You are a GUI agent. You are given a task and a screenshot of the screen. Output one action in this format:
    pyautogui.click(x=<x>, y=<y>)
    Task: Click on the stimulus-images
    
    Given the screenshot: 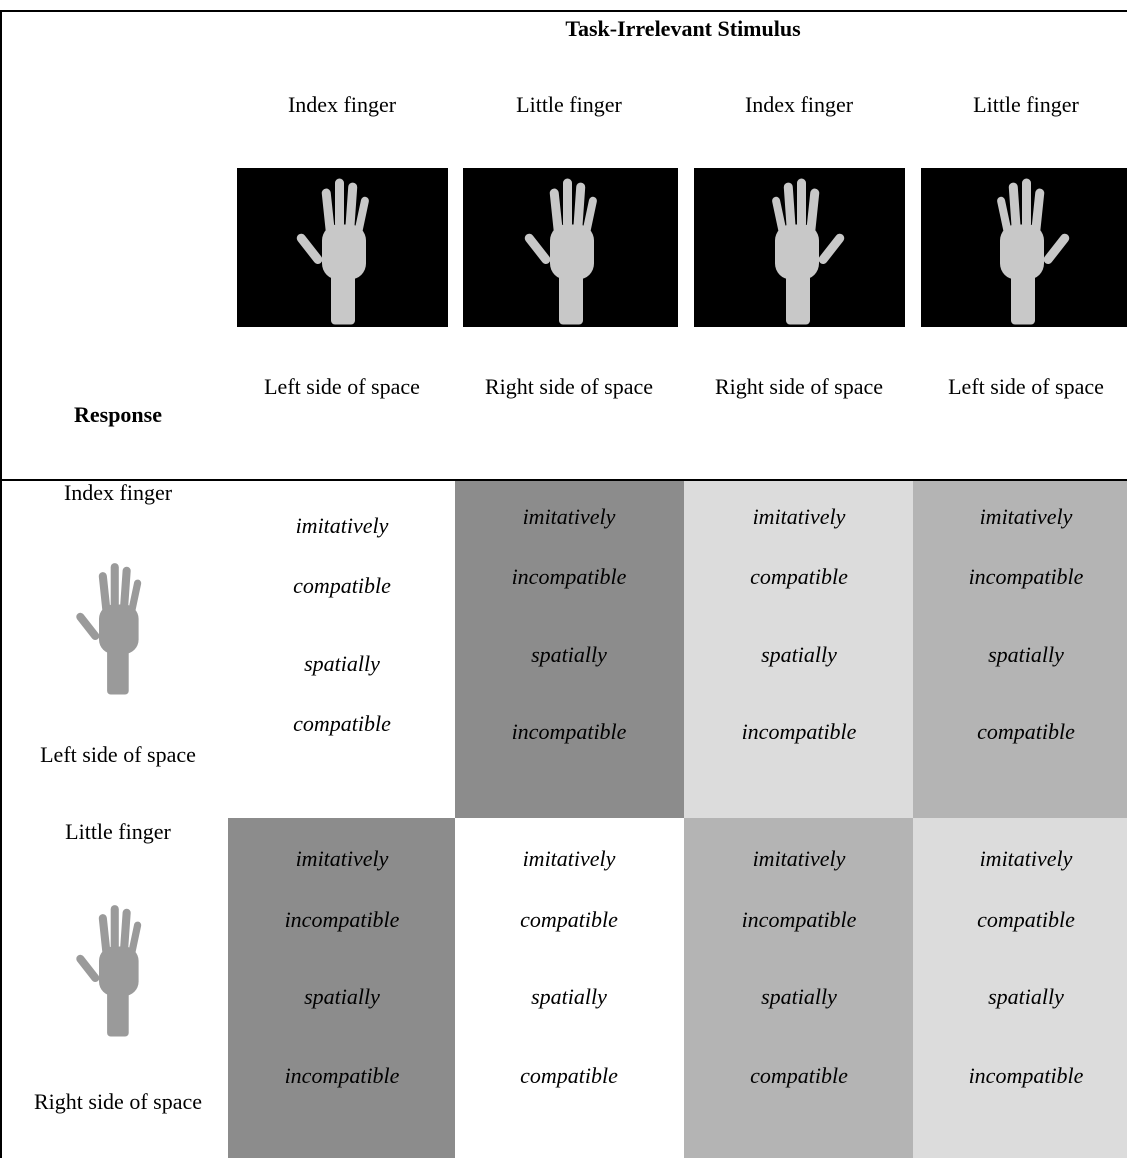 What is the action you would take?
    pyautogui.click(x=682, y=247)
    